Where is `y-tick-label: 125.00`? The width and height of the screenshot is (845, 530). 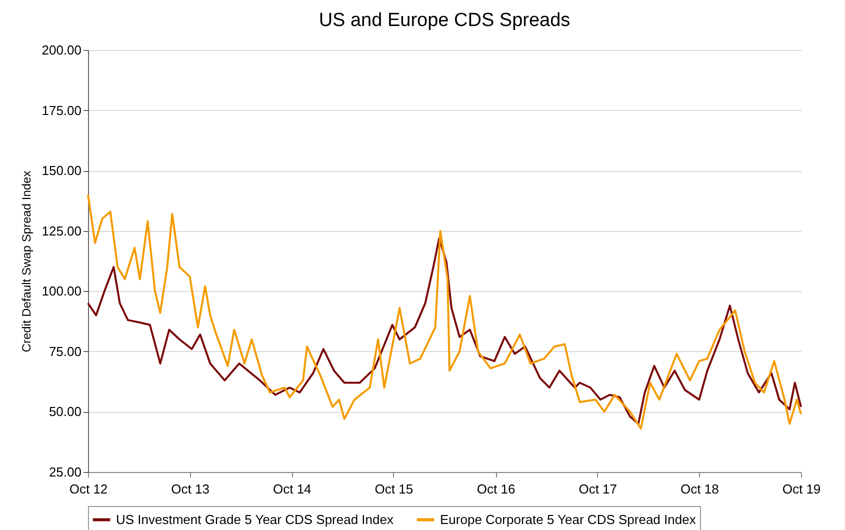 y-tick-label: 125.00 is located at coordinates (62, 230).